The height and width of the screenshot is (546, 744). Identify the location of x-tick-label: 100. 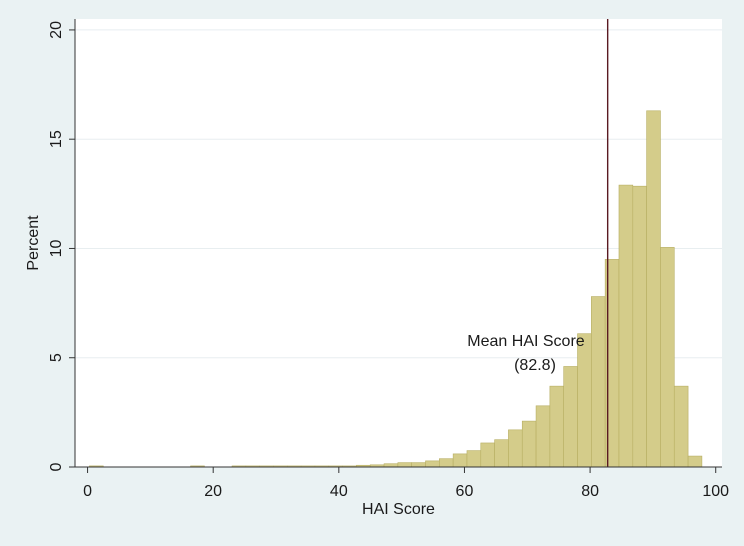
(715, 491).